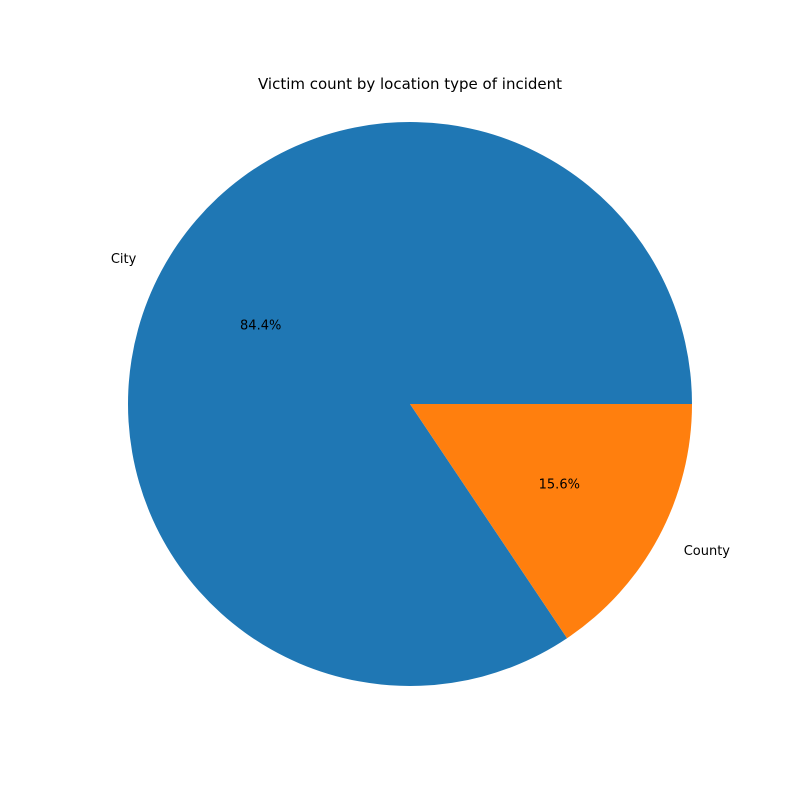 The width and height of the screenshot is (800, 800). Describe the element at coordinates (260, 325) in the screenshot. I see `slice-percent-city: 84.4%` at that location.